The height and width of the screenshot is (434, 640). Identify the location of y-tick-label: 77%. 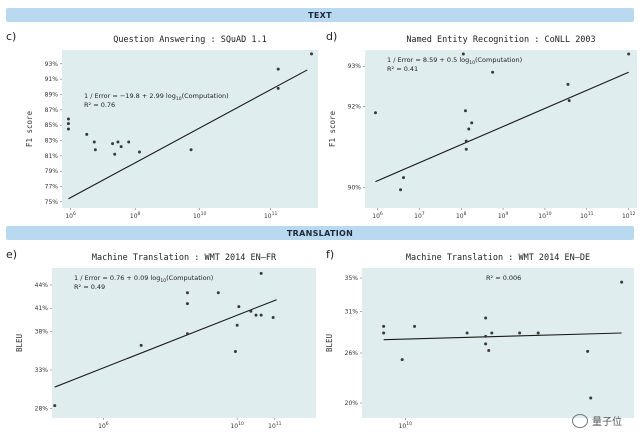
(52, 187).